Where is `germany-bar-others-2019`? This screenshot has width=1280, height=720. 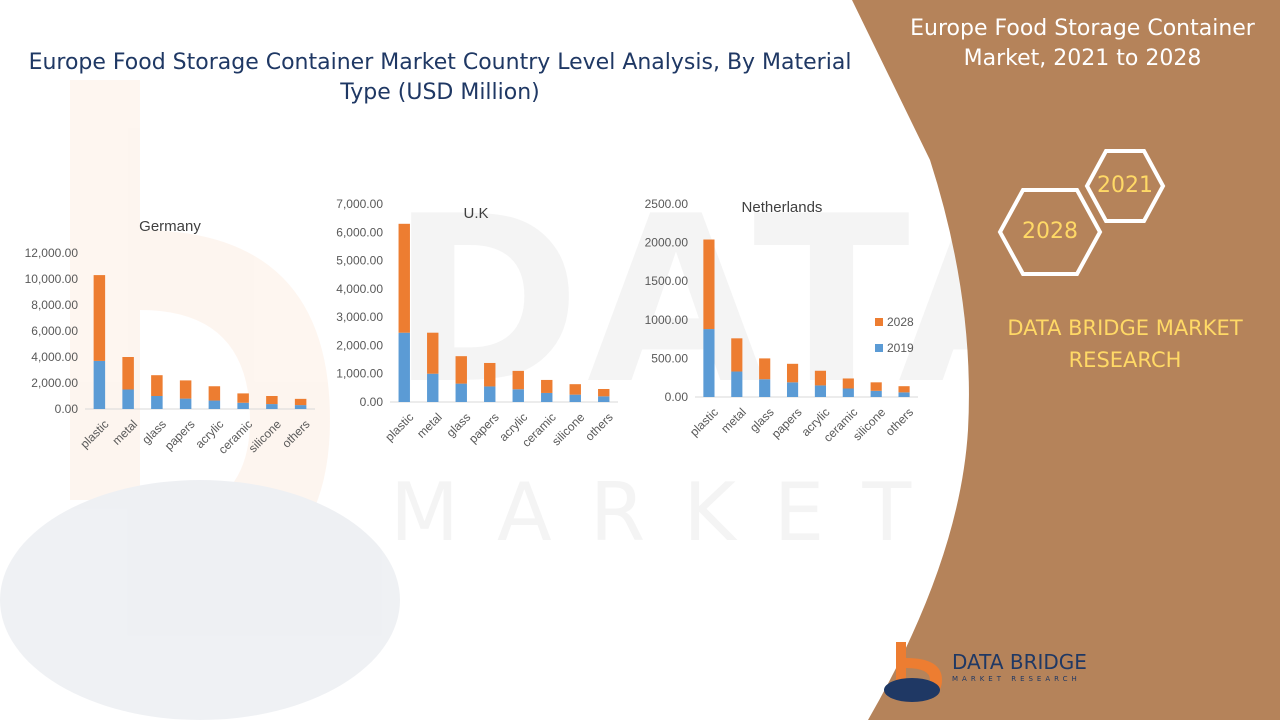
germany-bar-others-2019 is located at coordinates (300, 407).